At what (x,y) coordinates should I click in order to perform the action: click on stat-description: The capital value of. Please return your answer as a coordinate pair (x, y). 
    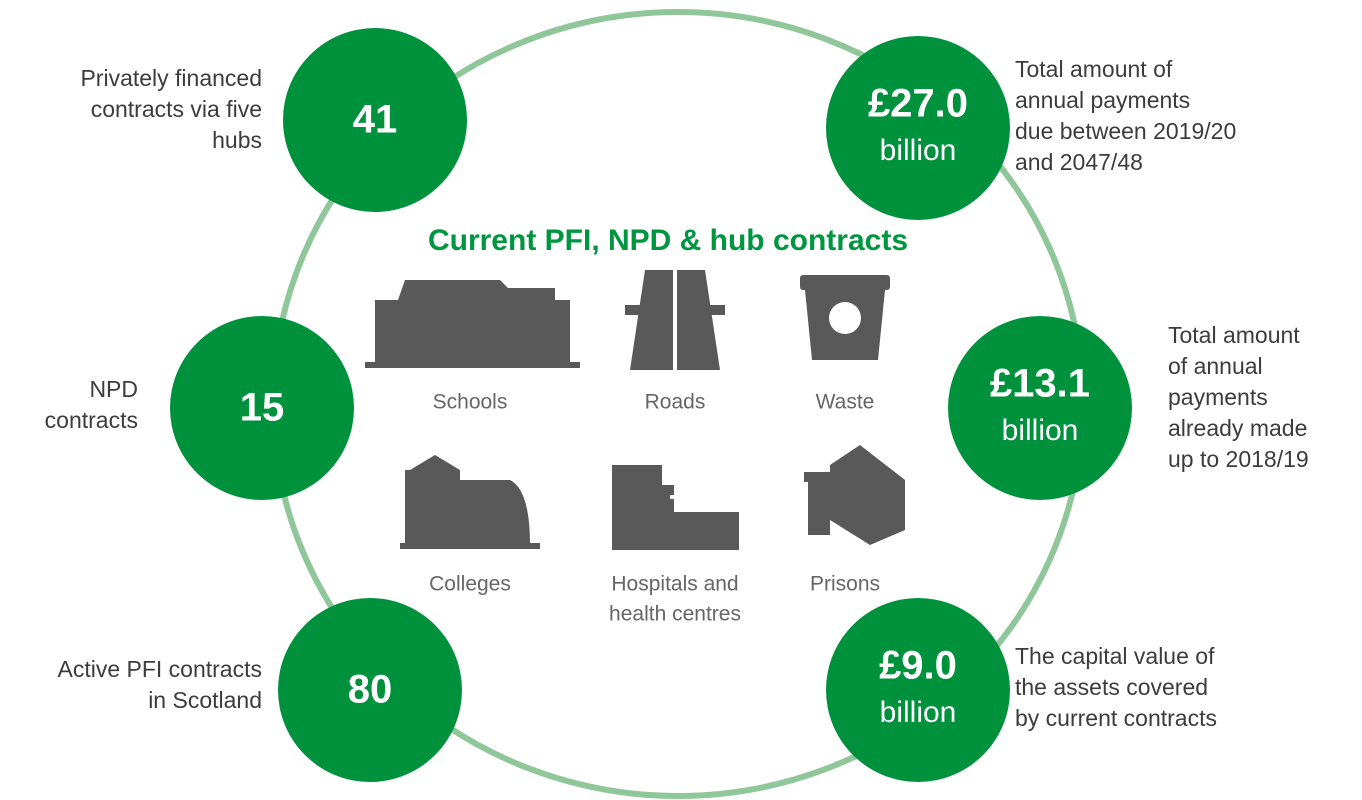
    Looking at the image, I should click on (1115, 656).